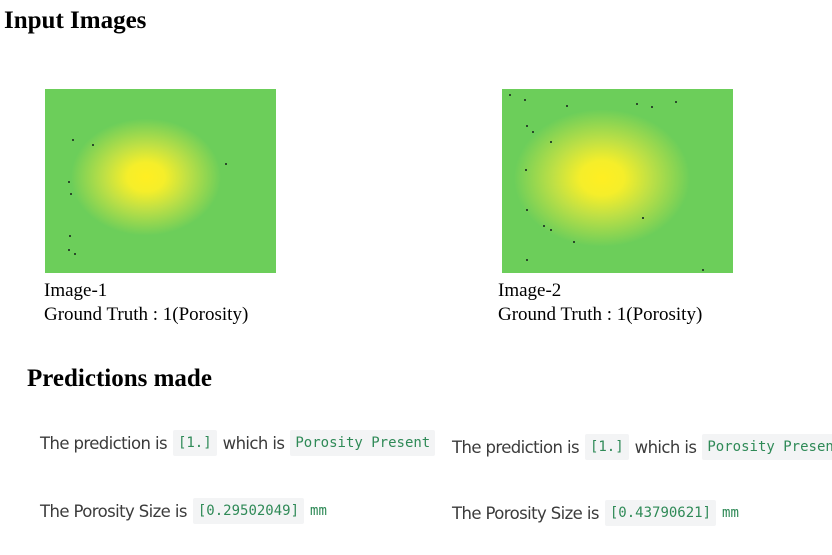 This screenshot has width=832, height=555. Describe the element at coordinates (530, 290) in the screenshot. I see `image-2-label: Image-2` at that location.